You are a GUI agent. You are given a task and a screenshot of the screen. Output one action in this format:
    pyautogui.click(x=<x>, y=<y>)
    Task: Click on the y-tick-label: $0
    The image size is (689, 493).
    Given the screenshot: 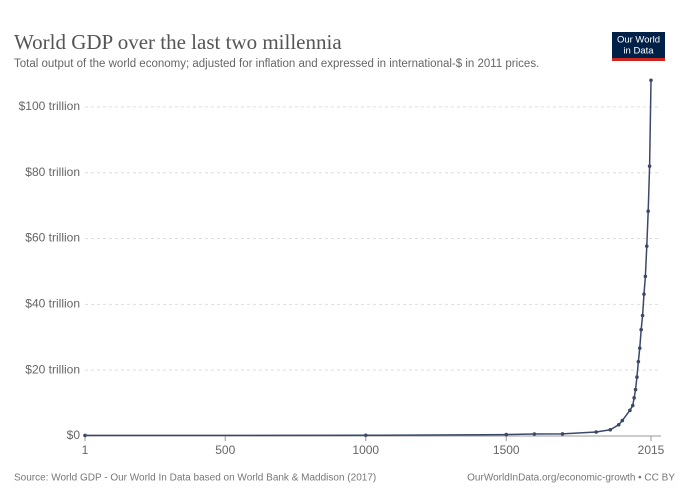 What is the action you would take?
    pyautogui.click(x=74, y=435)
    